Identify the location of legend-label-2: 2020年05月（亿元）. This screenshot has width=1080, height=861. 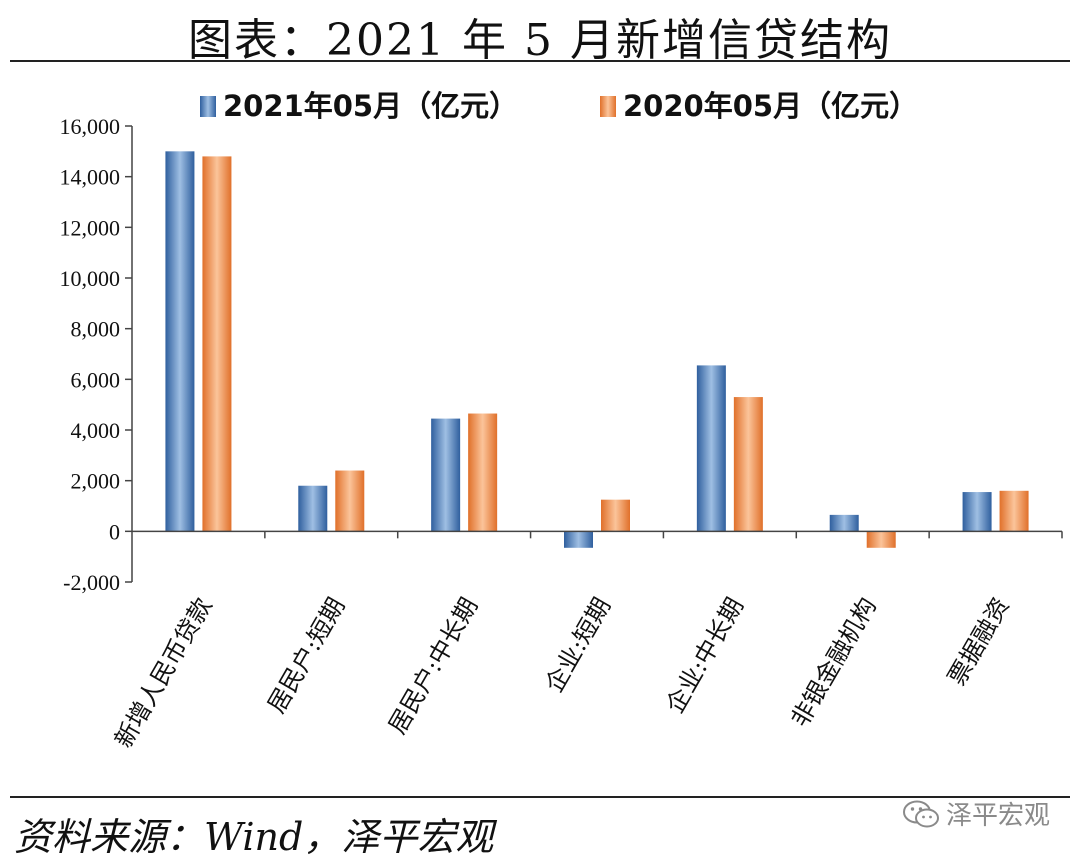
(770, 106).